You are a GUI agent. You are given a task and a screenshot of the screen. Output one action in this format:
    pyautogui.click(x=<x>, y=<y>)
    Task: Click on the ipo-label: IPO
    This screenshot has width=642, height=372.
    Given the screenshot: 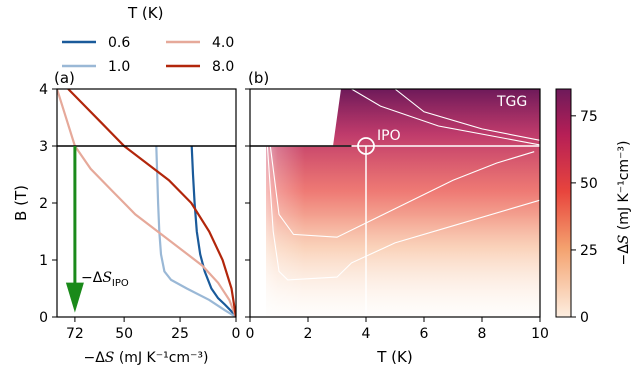 What is the action you would take?
    pyautogui.click(x=389, y=136)
    